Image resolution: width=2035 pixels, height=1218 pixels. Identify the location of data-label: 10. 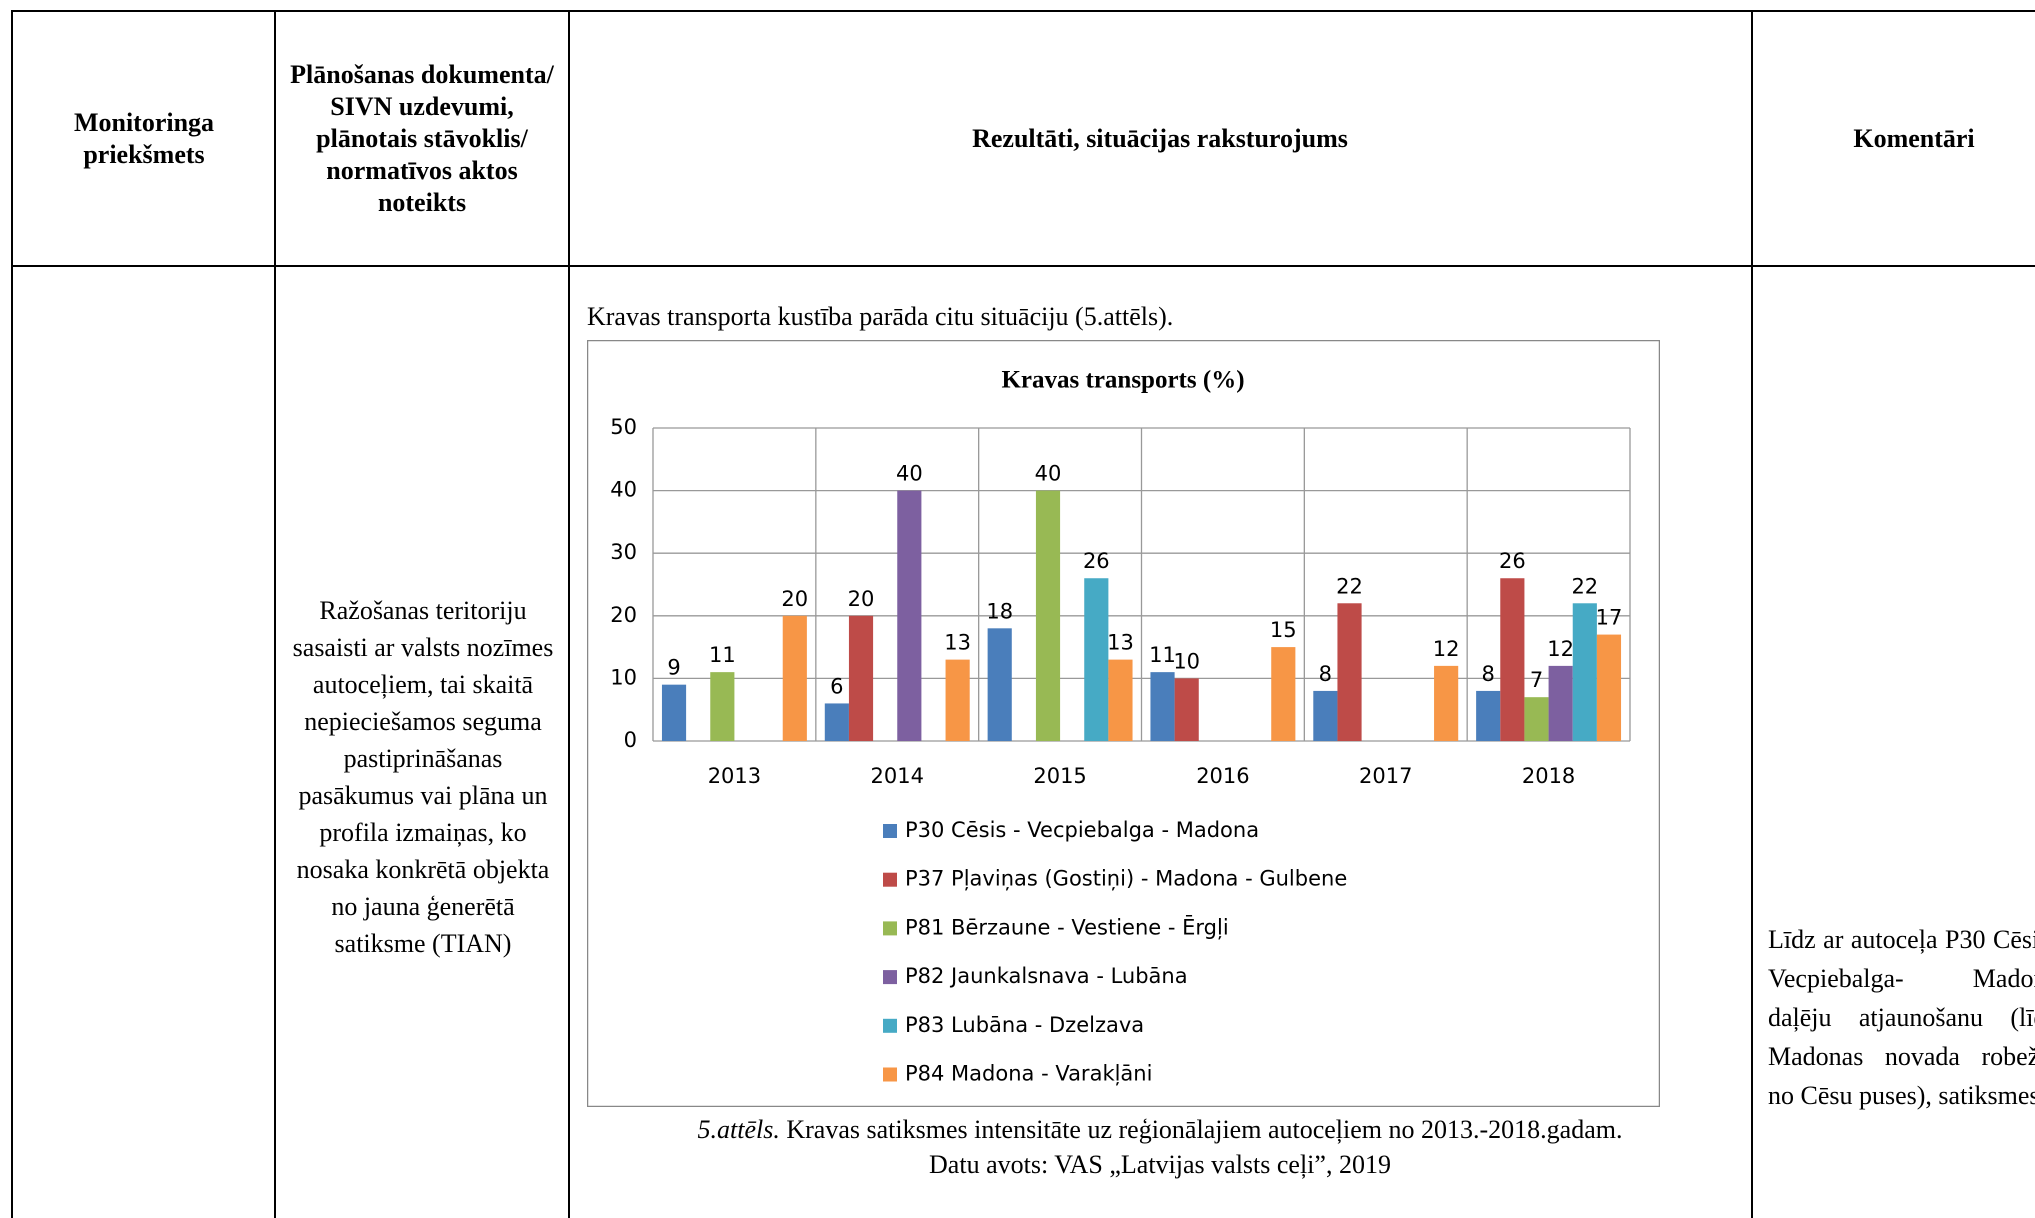
(1186, 661).